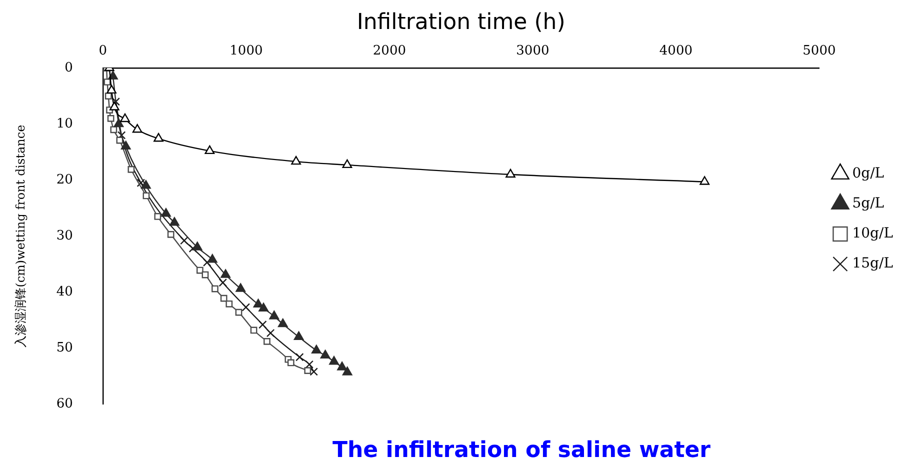 This screenshot has width=923, height=472. What do you see at coordinates (873, 264) in the screenshot?
I see `legend-label: 15g/L` at bounding box center [873, 264].